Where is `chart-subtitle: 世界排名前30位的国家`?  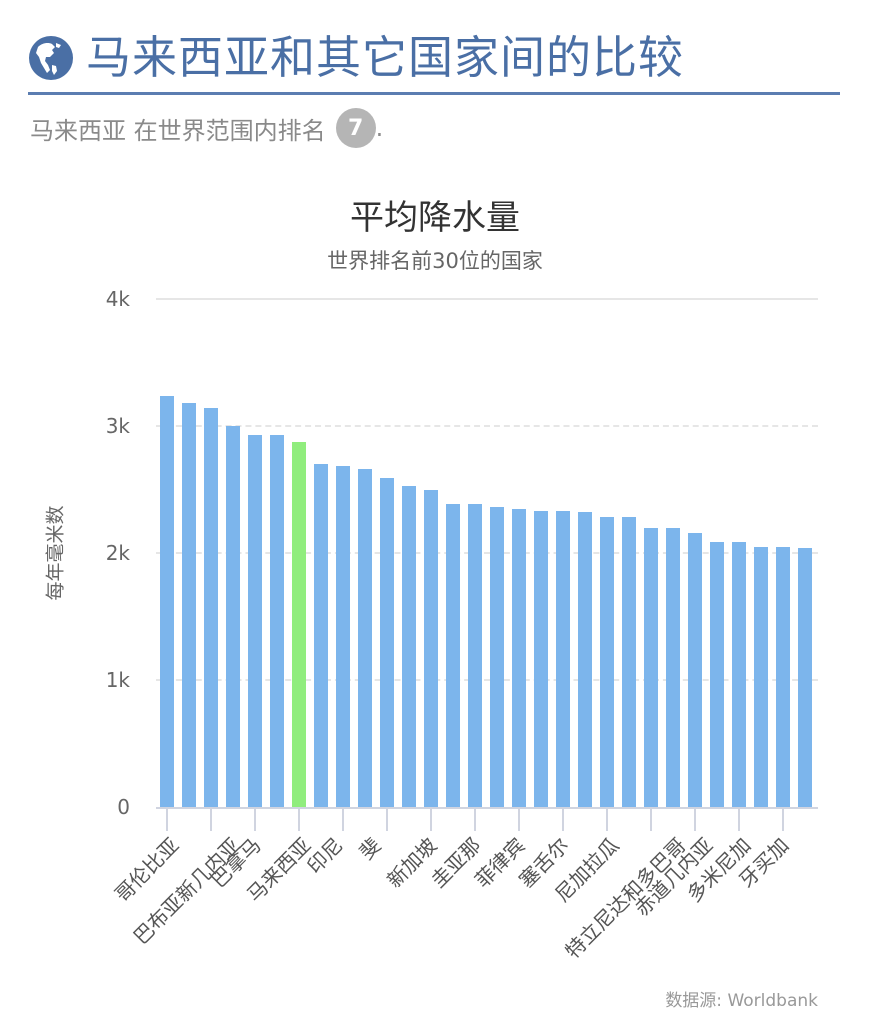
chart-subtitle: 世界排名前30位的国家 is located at coordinates (435, 261).